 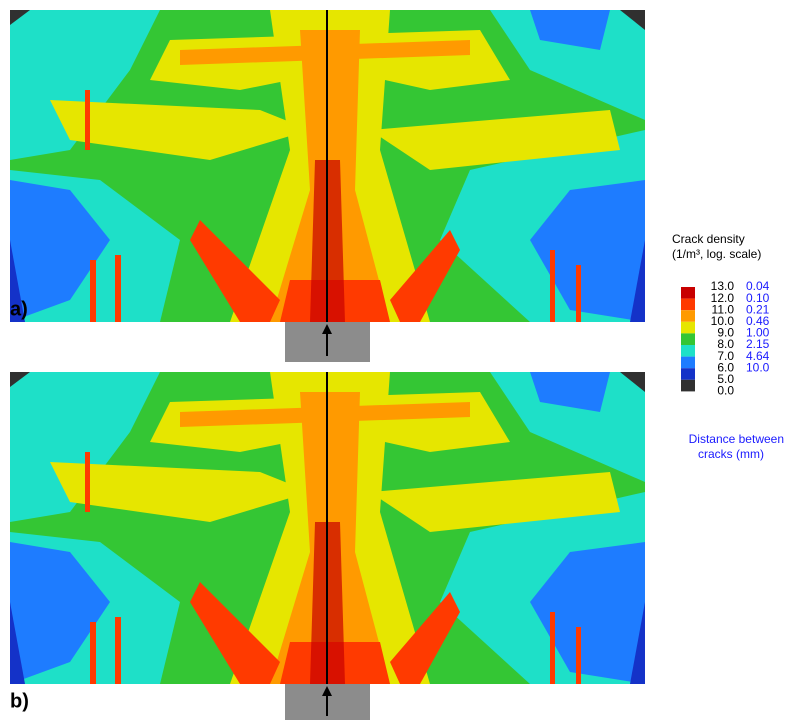 I want to click on legend-level: 12.0, so click(x=723, y=298).